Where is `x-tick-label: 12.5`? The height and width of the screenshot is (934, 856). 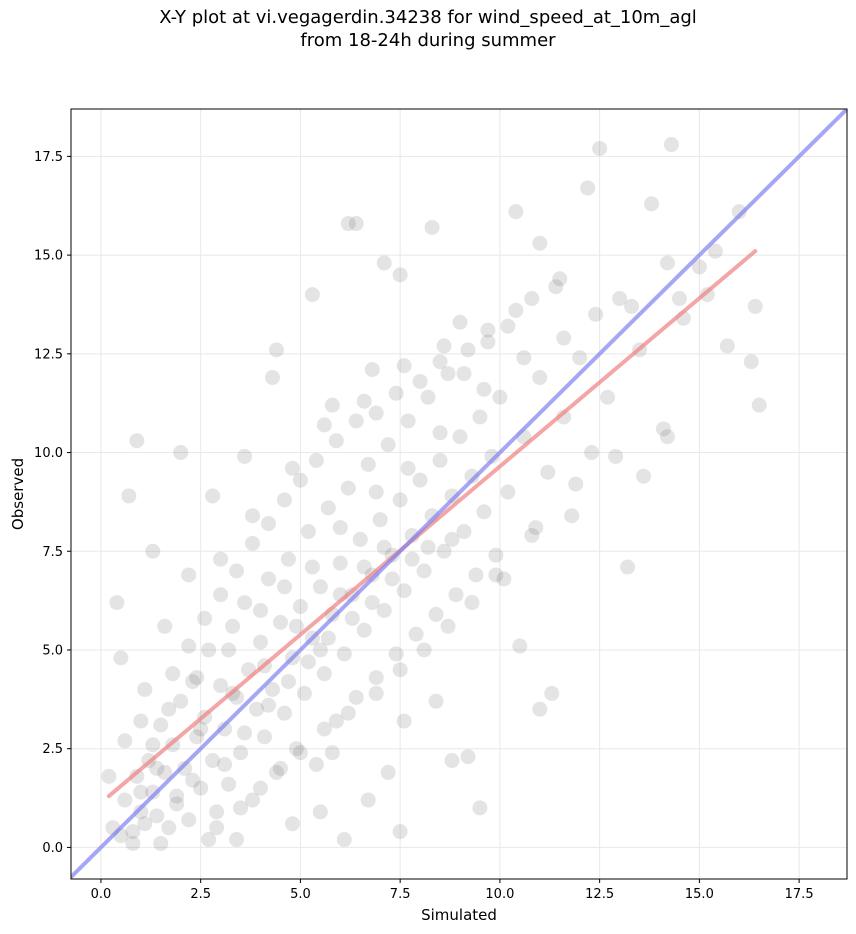 x-tick-label: 12.5 is located at coordinates (599, 894).